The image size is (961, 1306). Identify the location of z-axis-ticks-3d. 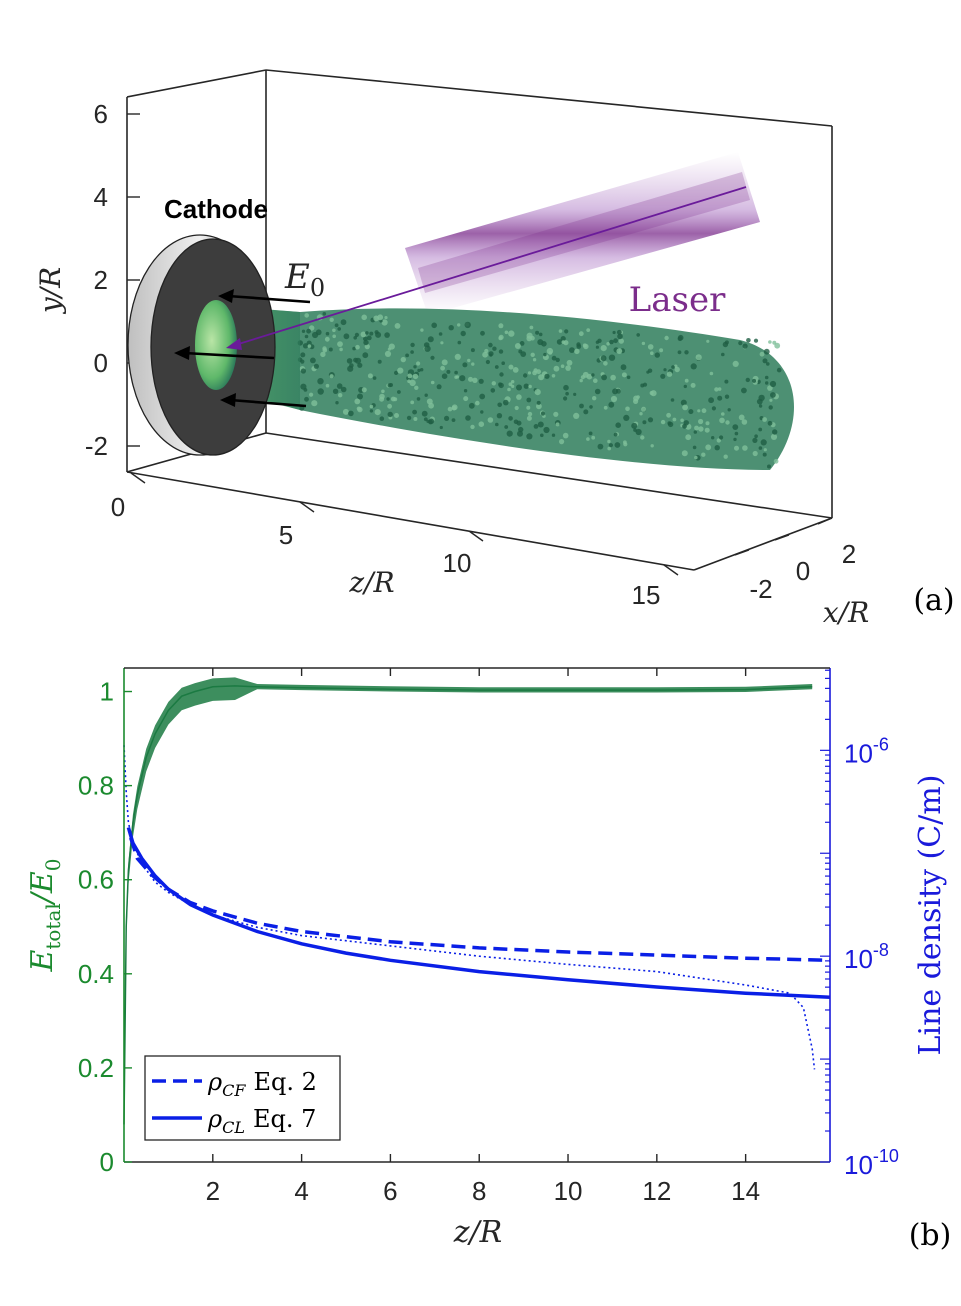
(404, 524).